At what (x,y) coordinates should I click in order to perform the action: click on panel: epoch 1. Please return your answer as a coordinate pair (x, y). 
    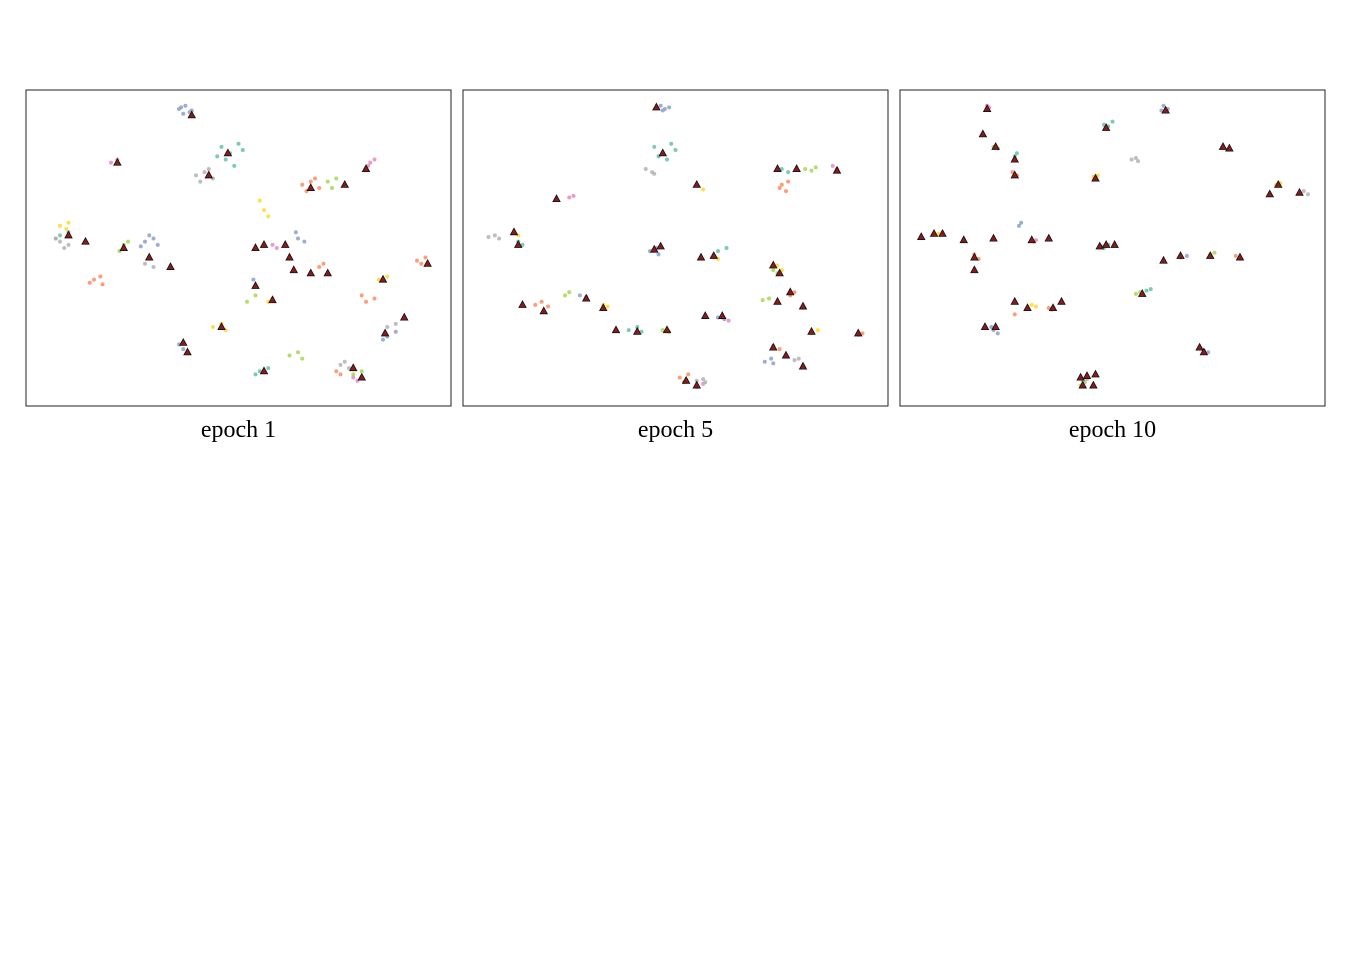
    Looking at the image, I should click on (238, 266).